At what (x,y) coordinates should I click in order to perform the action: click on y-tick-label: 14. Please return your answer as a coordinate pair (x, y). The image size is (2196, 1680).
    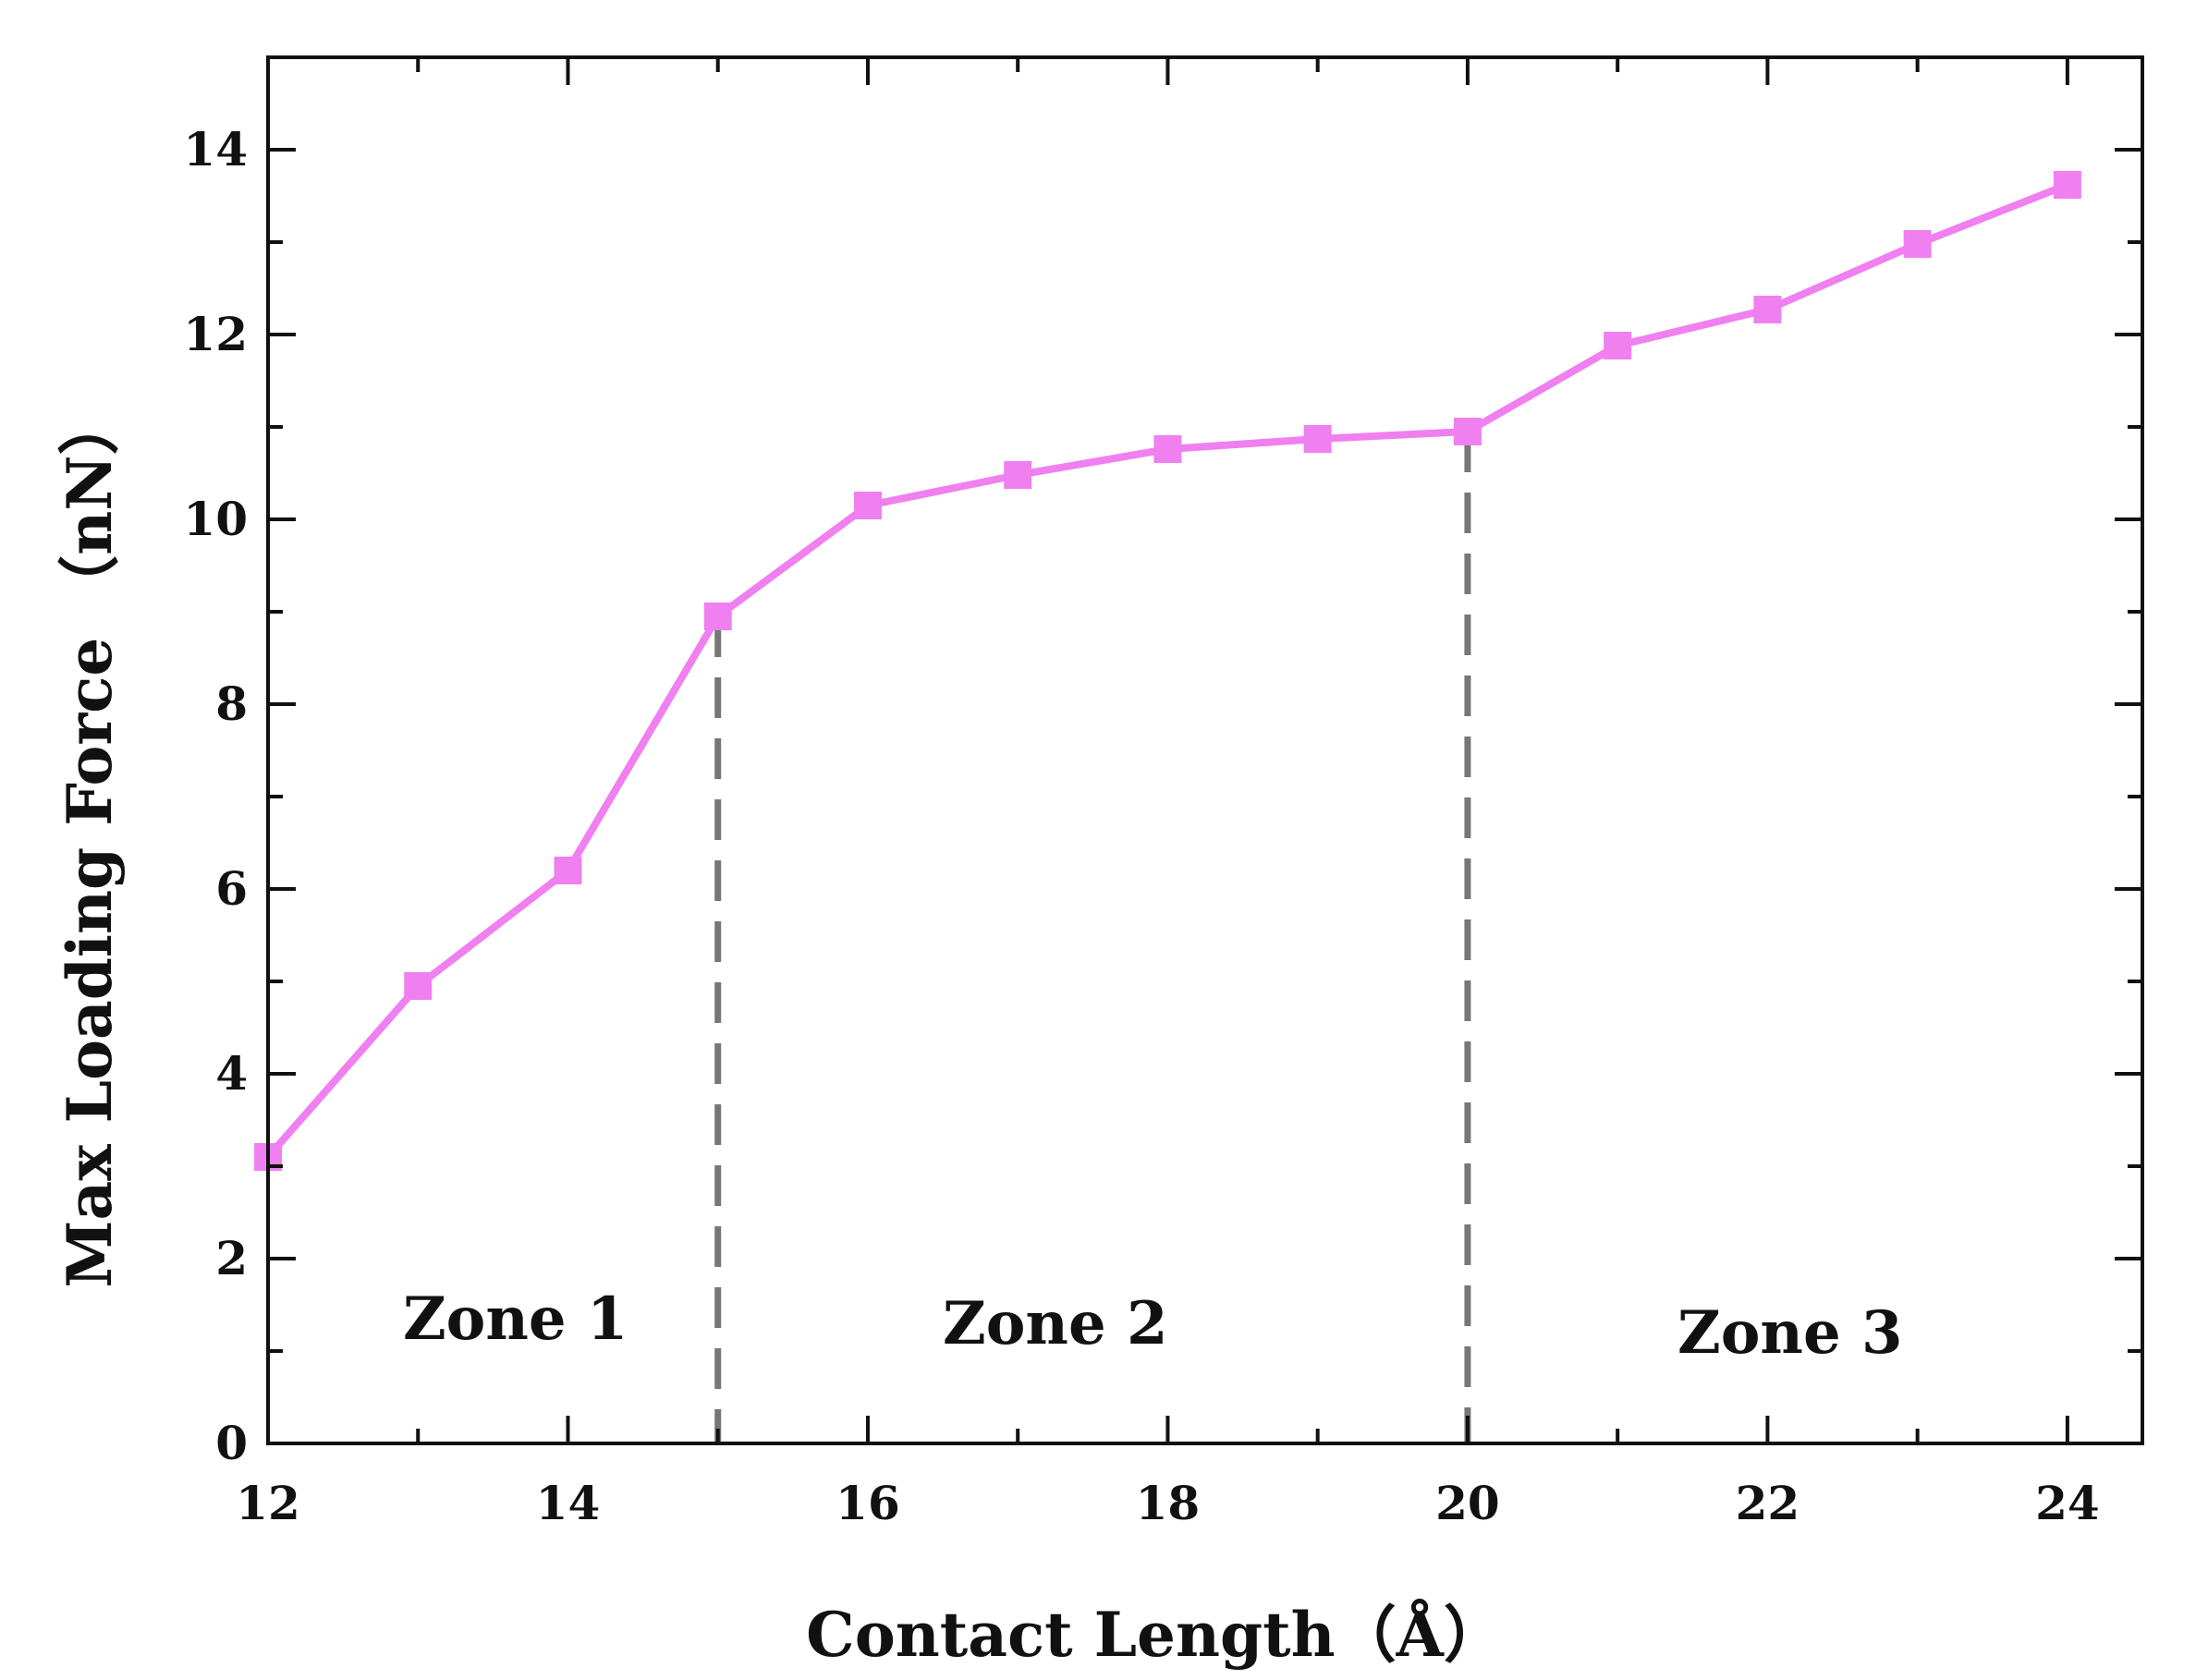
    Looking at the image, I should click on (215, 149).